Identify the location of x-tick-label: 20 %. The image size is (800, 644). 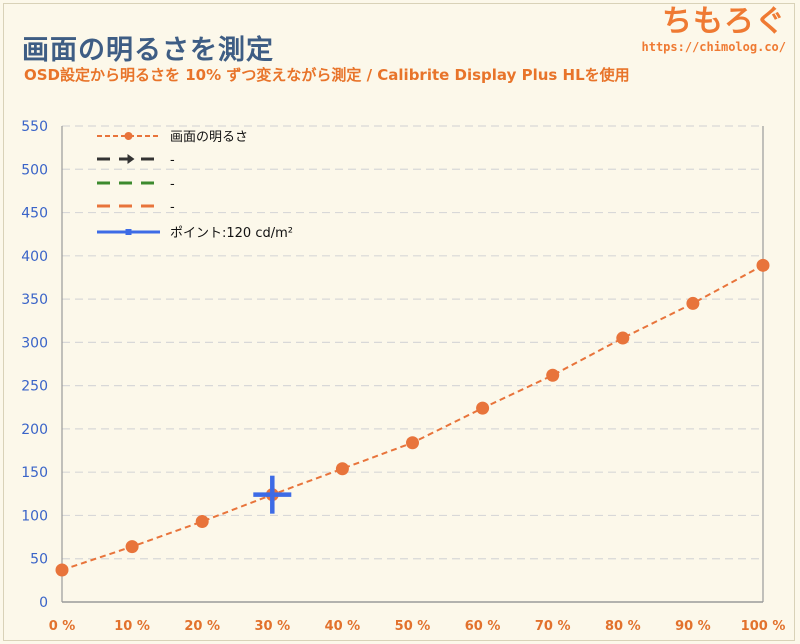
(202, 626).